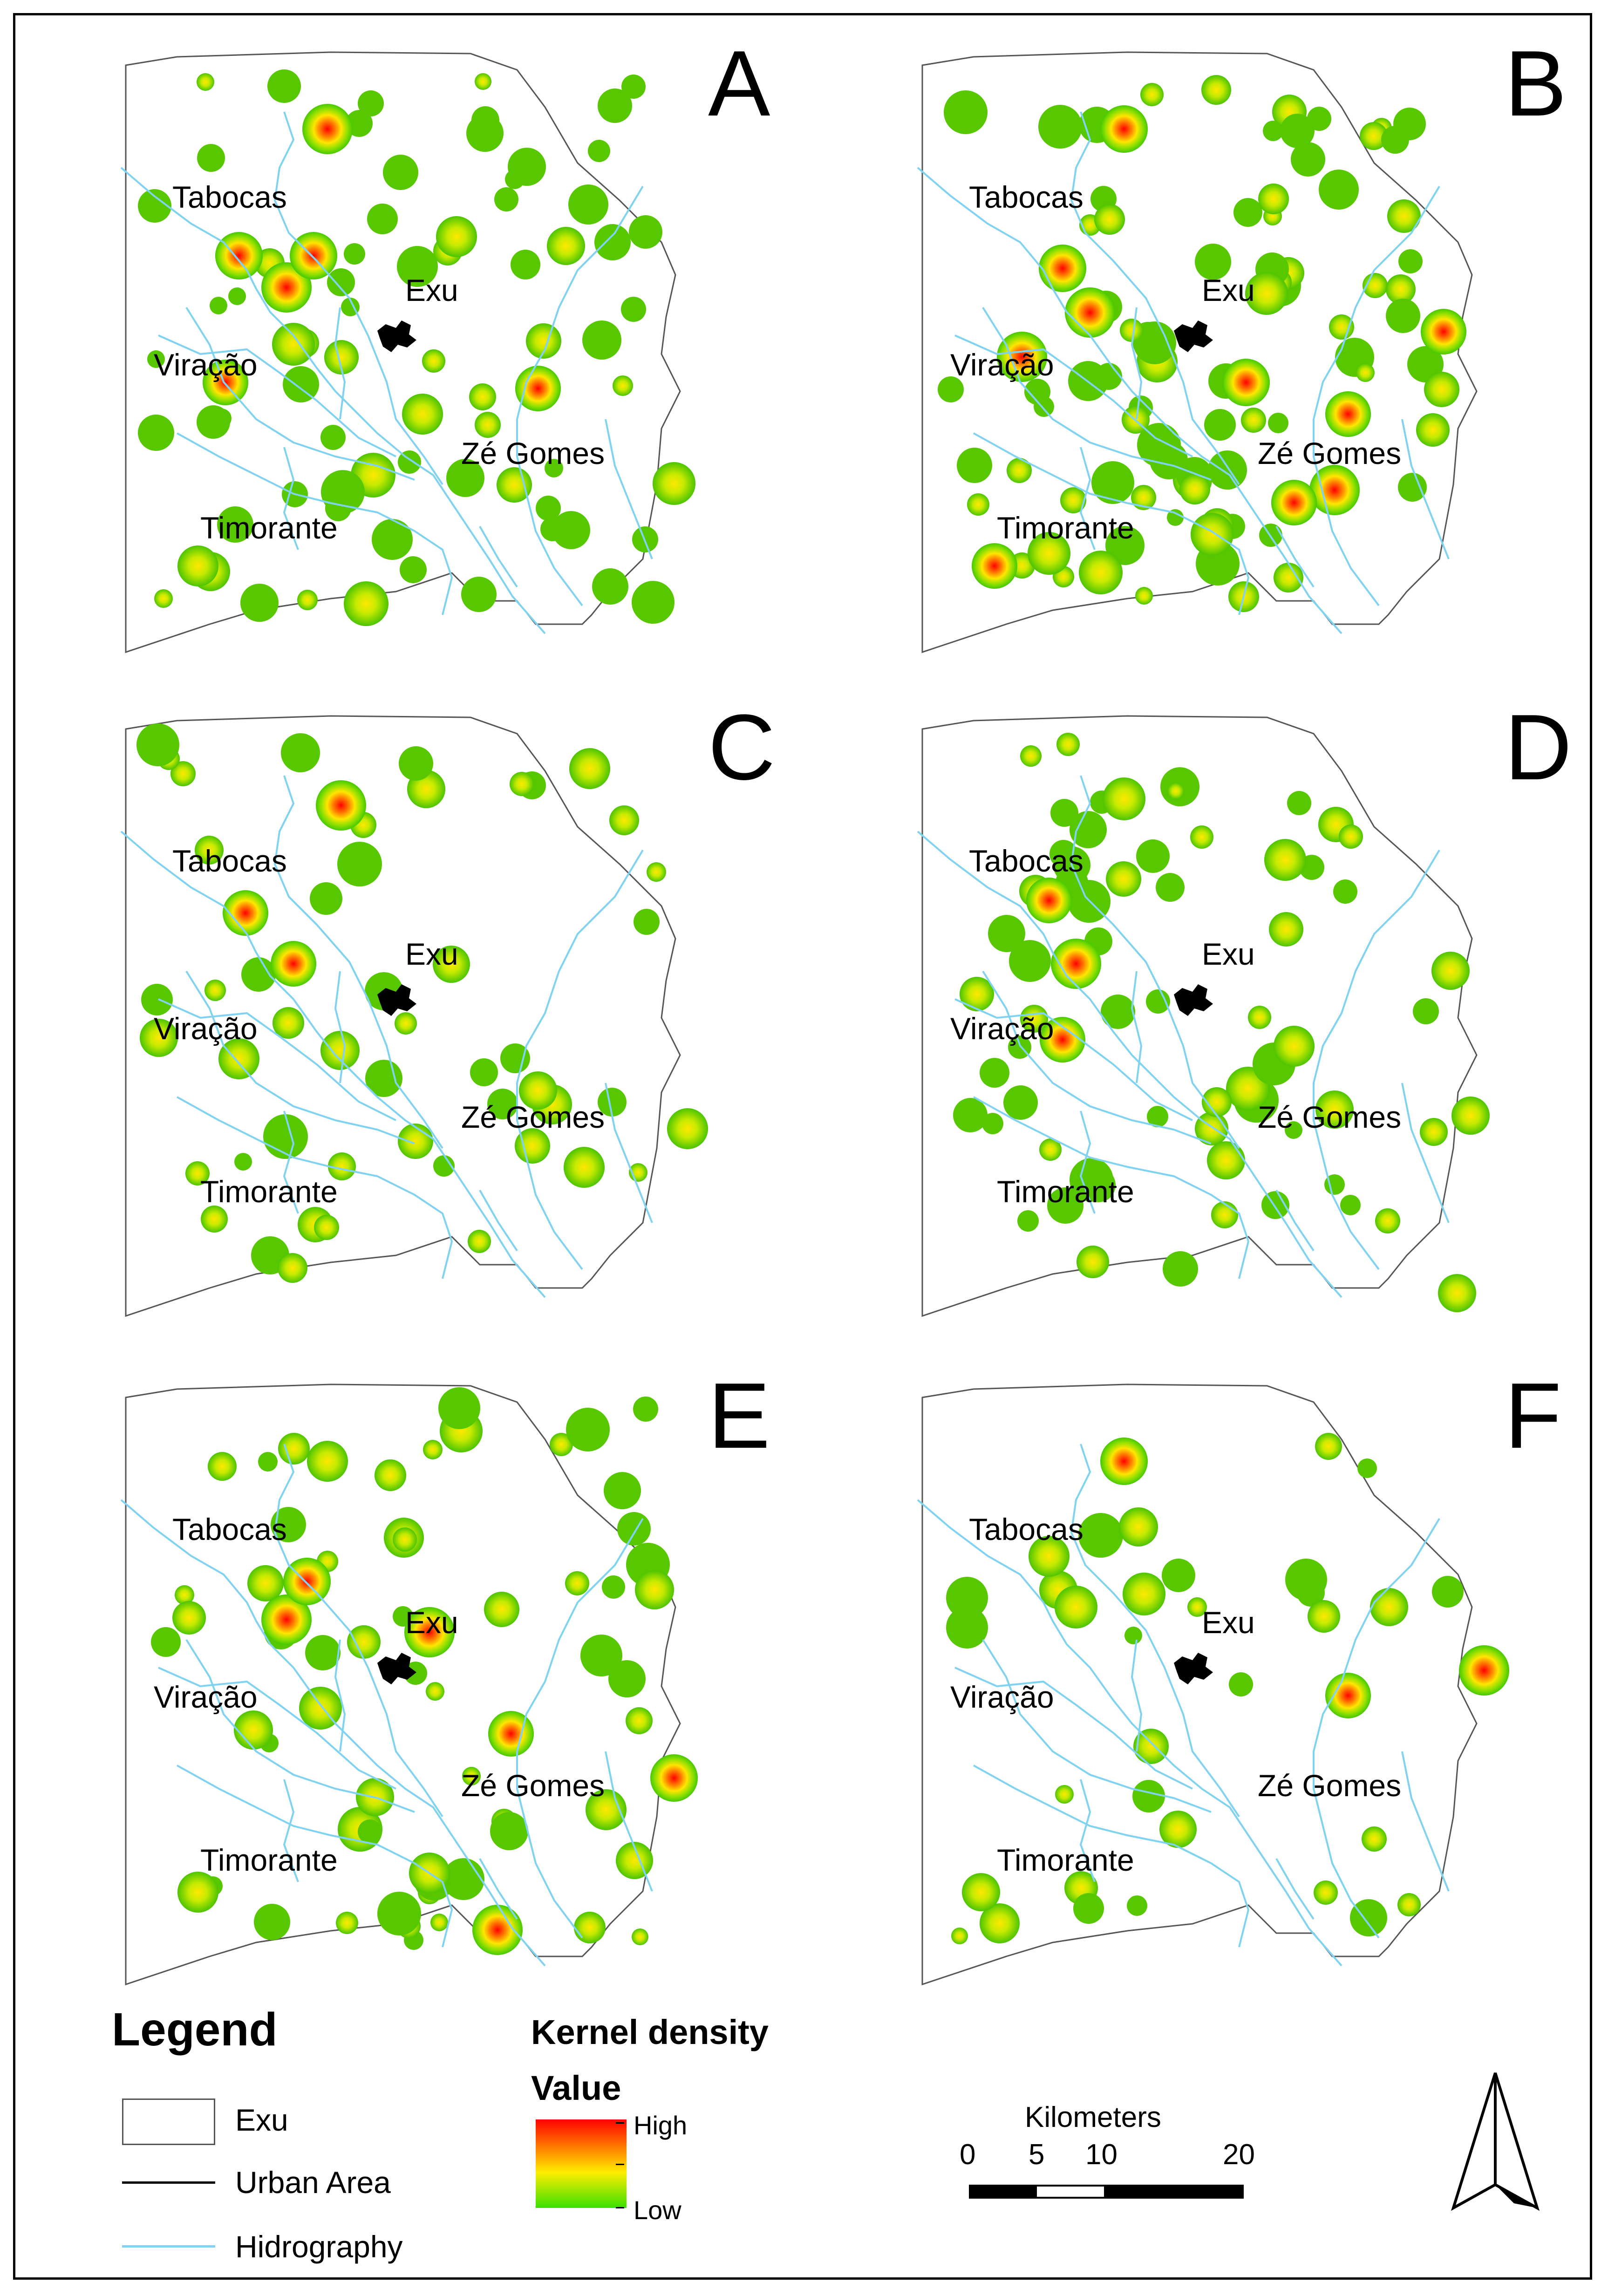 This screenshot has width=1608, height=2296. I want to click on legend-urban-swatch, so click(169, 2182).